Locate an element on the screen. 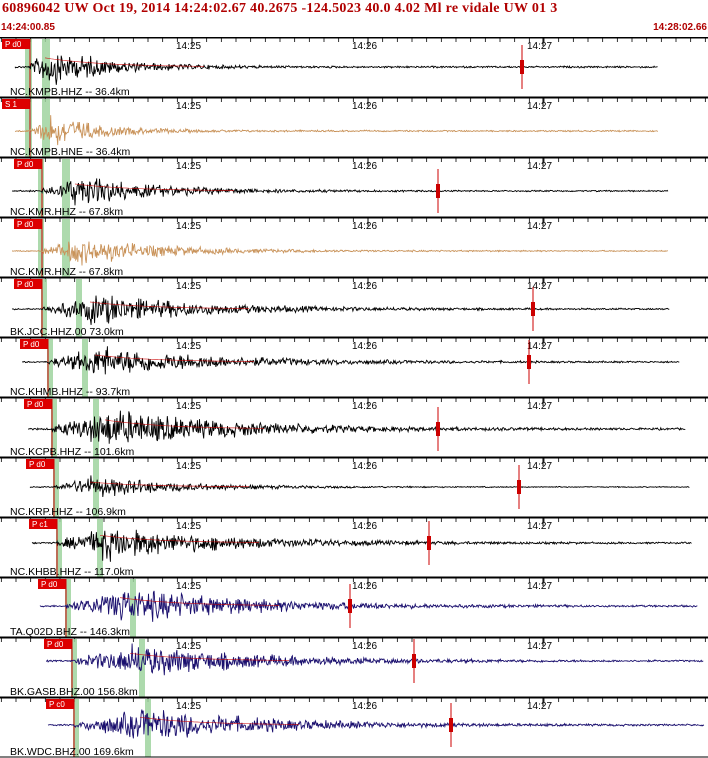 This screenshot has height=758, width=708. channel-panel: 14:25 14:26 14:27 P d0 NC.KMR.HNZ -- 67.8km is located at coordinates (354, 247).